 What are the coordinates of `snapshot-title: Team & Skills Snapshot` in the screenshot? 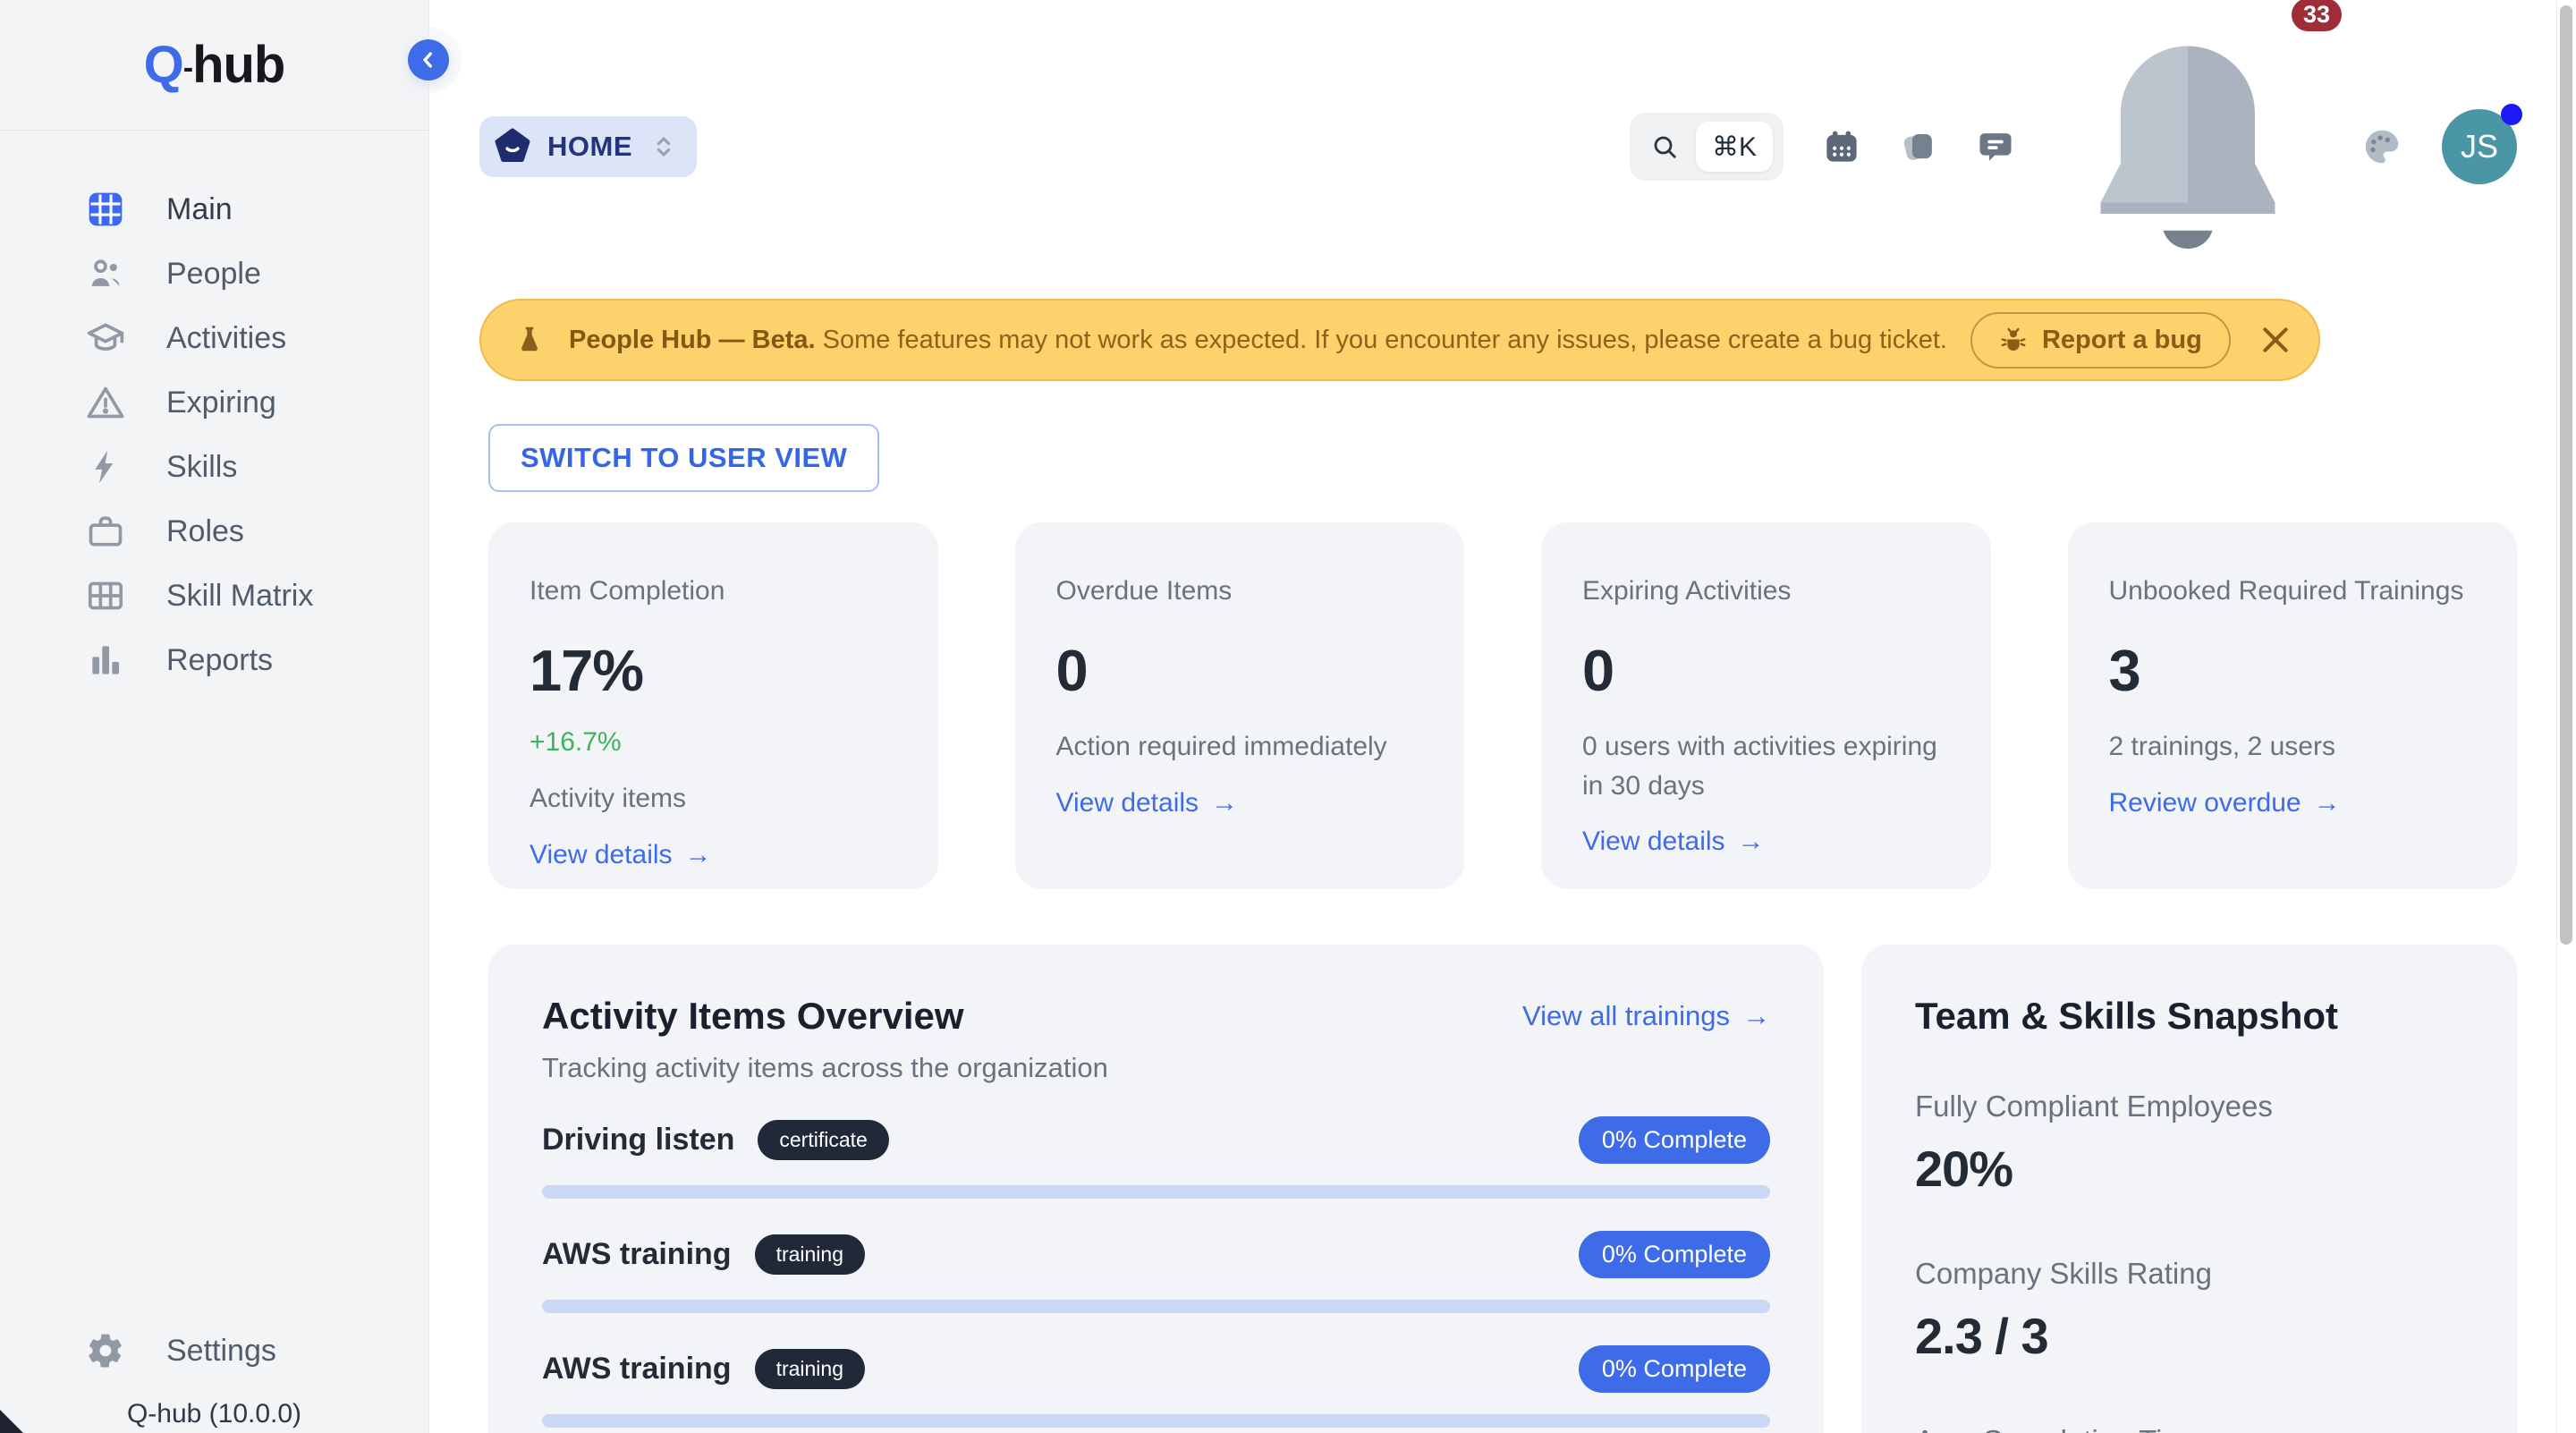 It's located at (2127, 1016).